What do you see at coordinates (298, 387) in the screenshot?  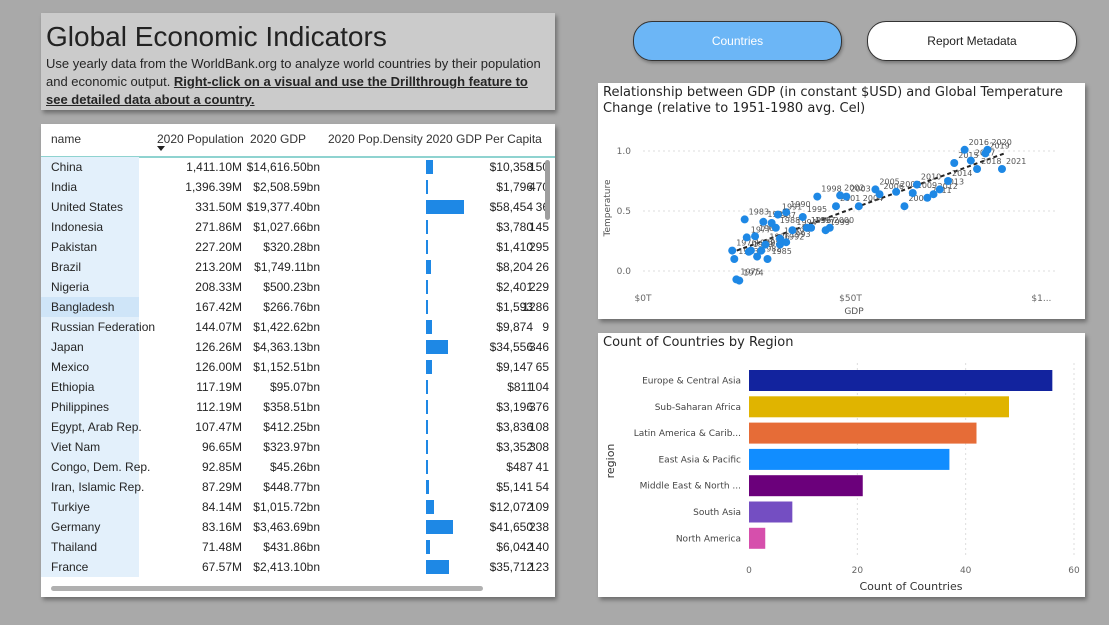 I see `table-row: Ethiopia 117.19M $95.07bn 104 $811` at bounding box center [298, 387].